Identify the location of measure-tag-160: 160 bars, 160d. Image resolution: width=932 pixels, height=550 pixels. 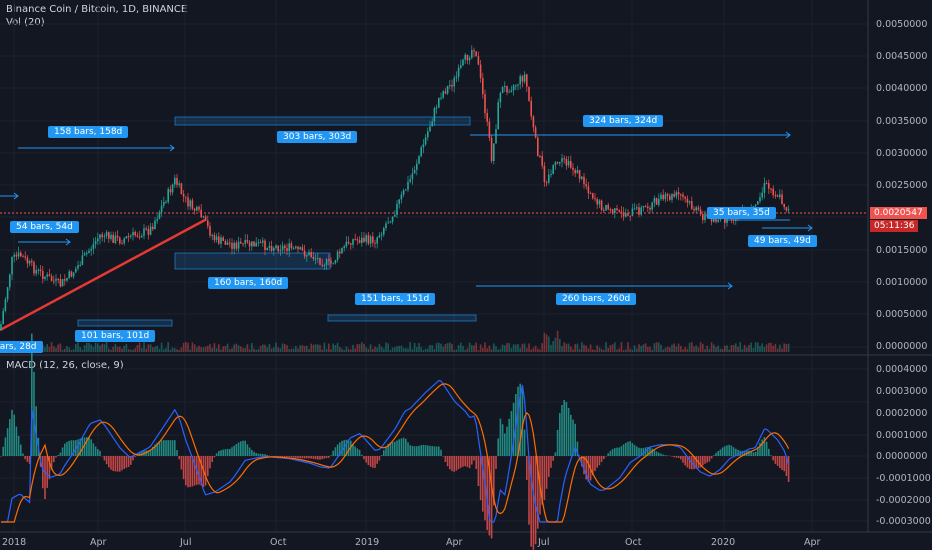
(248, 283).